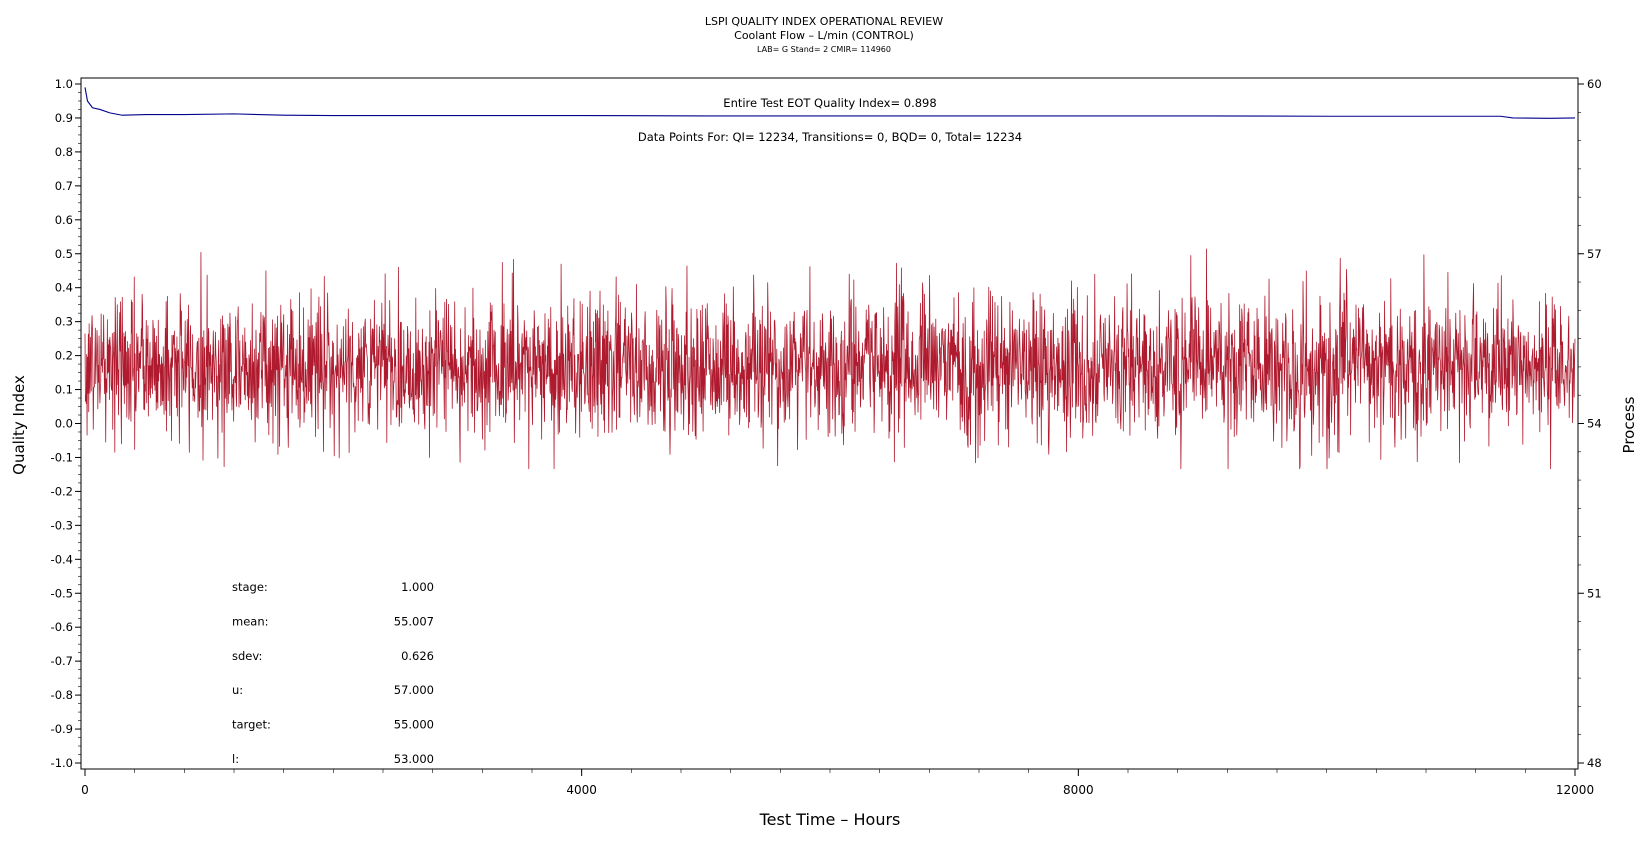  What do you see at coordinates (64, 254) in the screenshot?
I see `y-tick-label: 0.5` at bounding box center [64, 254].